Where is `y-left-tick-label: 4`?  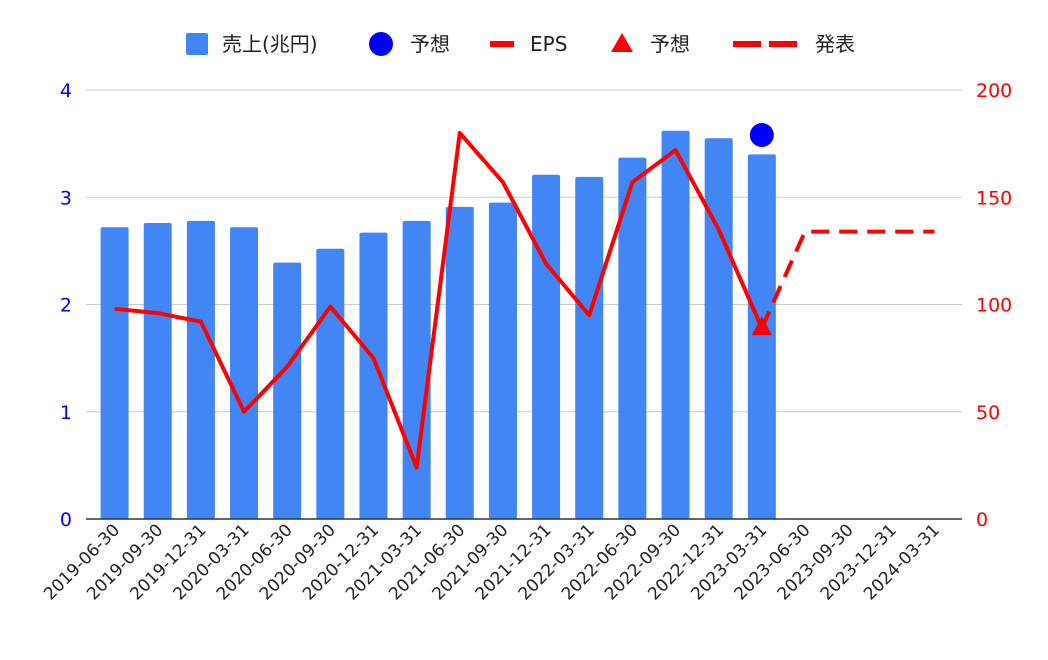 y-left-tick-label: 4 is located at coordinates (66, 91).